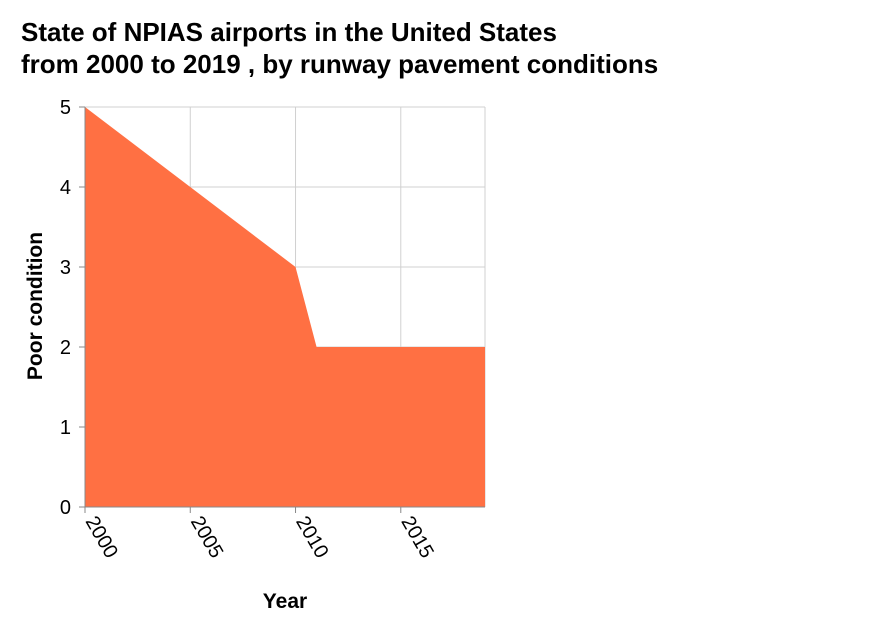 This screenshot has width=876, height=632. What do you see at coordinates (259, 538) in the screenshot?
I see `x-tick-labels: 2000 2005 2010 2015` at bounding box center [259, 538].